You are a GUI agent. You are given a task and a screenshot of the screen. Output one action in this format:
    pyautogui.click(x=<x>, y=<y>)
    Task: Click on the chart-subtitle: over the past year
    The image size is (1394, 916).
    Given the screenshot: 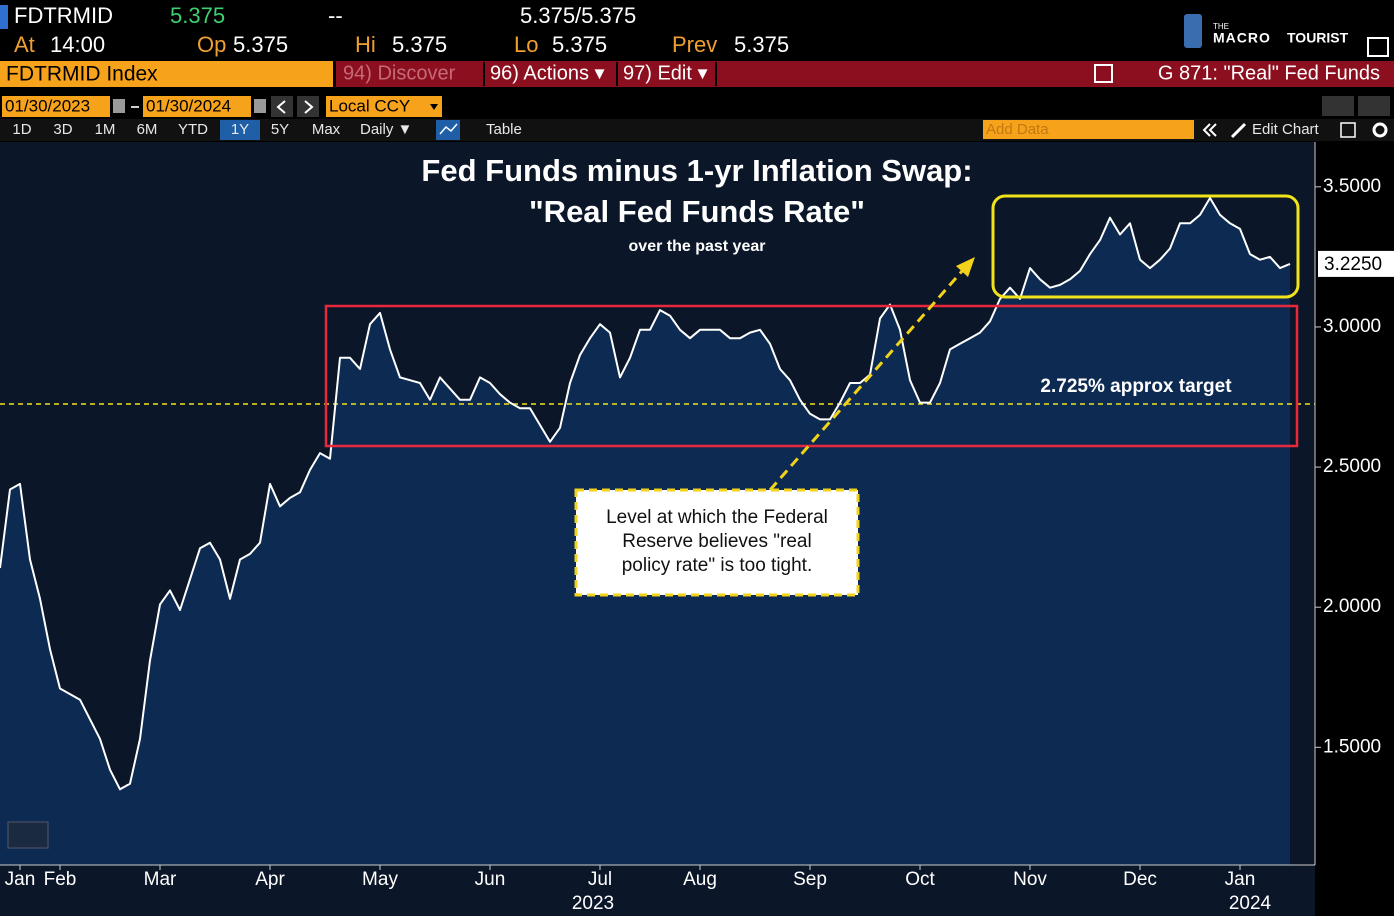 What is the action you would take?
    pyautogui.click(x=697, y=246)
    